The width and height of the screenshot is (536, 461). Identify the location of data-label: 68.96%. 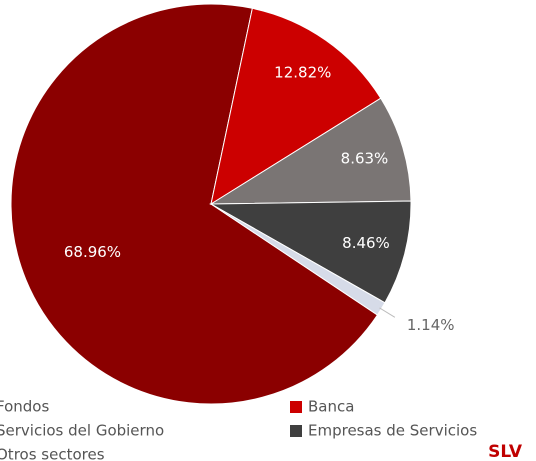
(92, 252).